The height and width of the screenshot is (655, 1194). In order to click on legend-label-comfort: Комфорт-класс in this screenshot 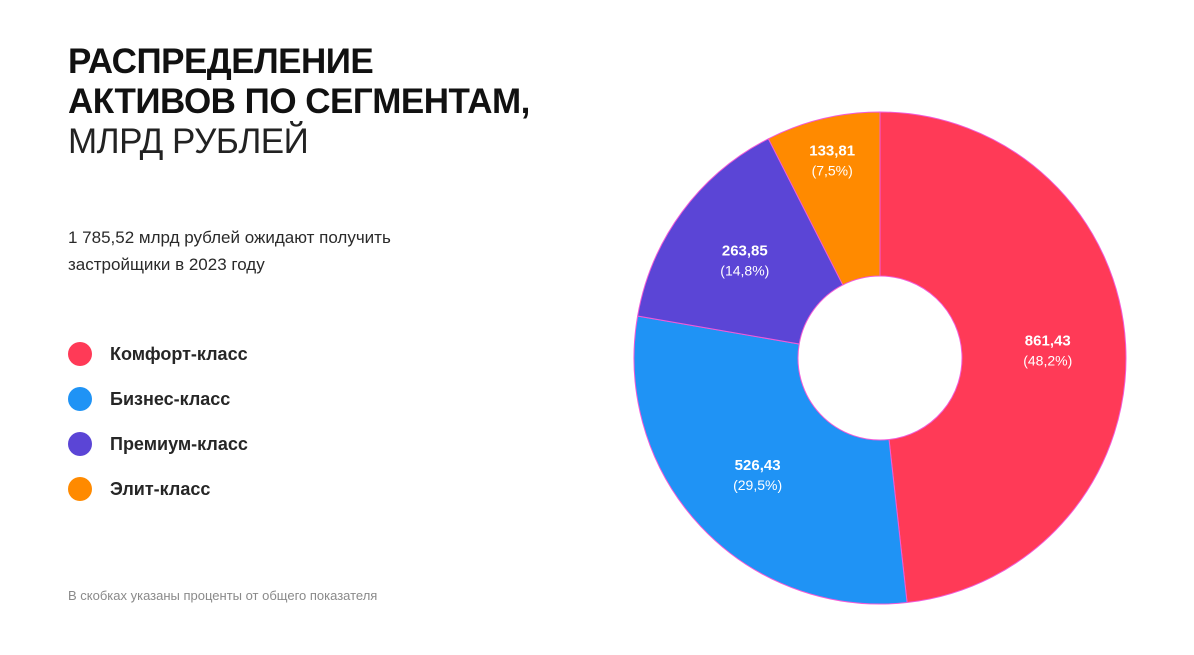, I will do `click(179, 353)`.